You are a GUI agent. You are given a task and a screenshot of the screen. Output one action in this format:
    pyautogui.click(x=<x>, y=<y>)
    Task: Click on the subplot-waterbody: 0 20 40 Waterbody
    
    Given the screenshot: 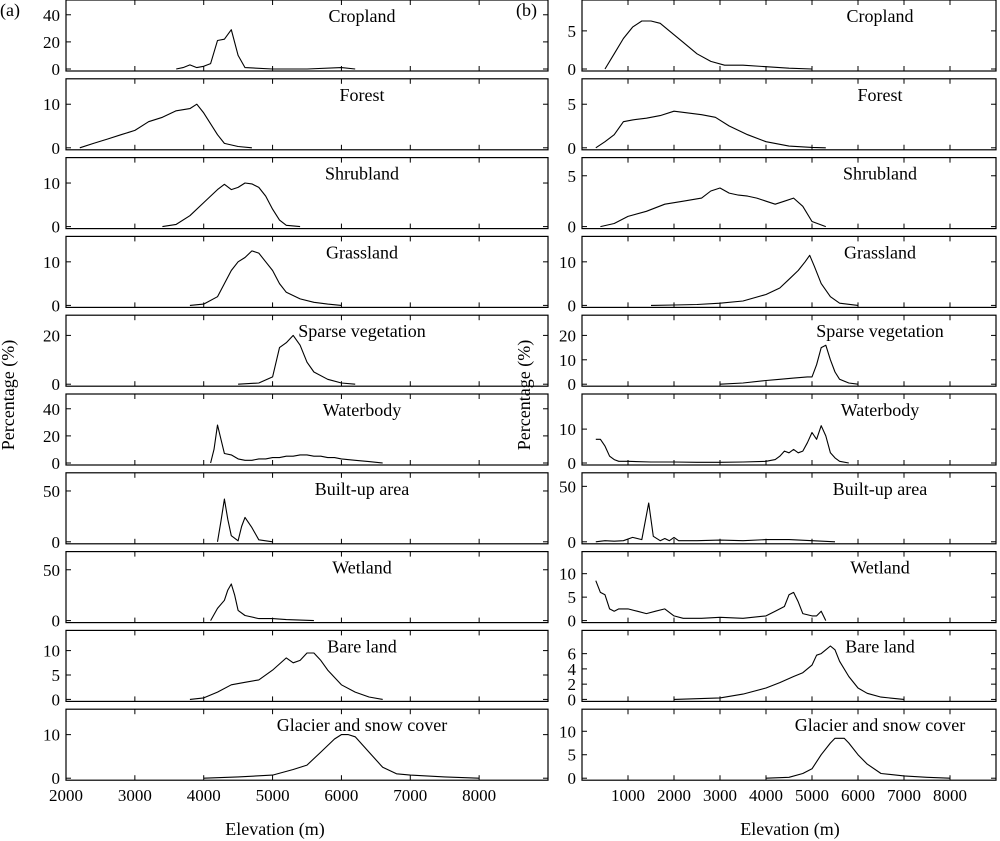 What is the action you would take?
    pyautogui.click(x=296, y=433)
    